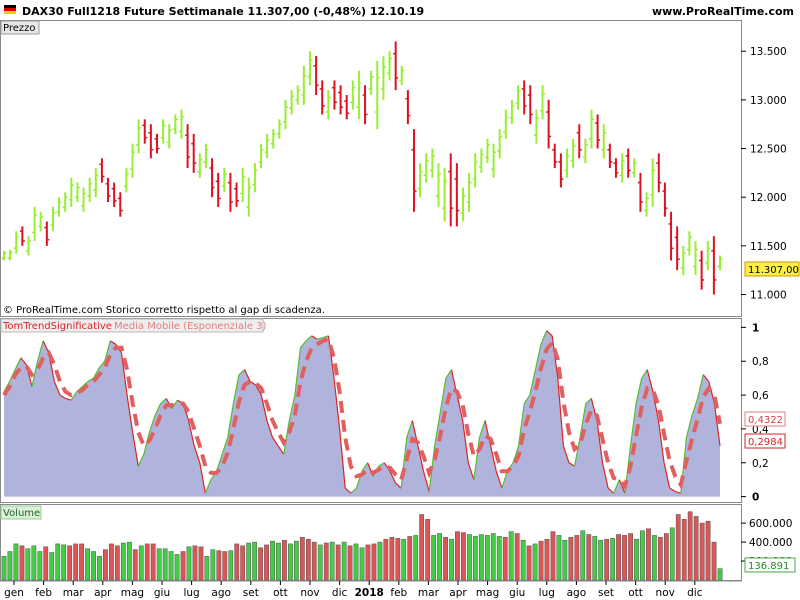 This screenshot has height=600, width=800. Describe the element at coordinates (162, 593) in the screenshot. I see `time-tick-label: giu` at that location.